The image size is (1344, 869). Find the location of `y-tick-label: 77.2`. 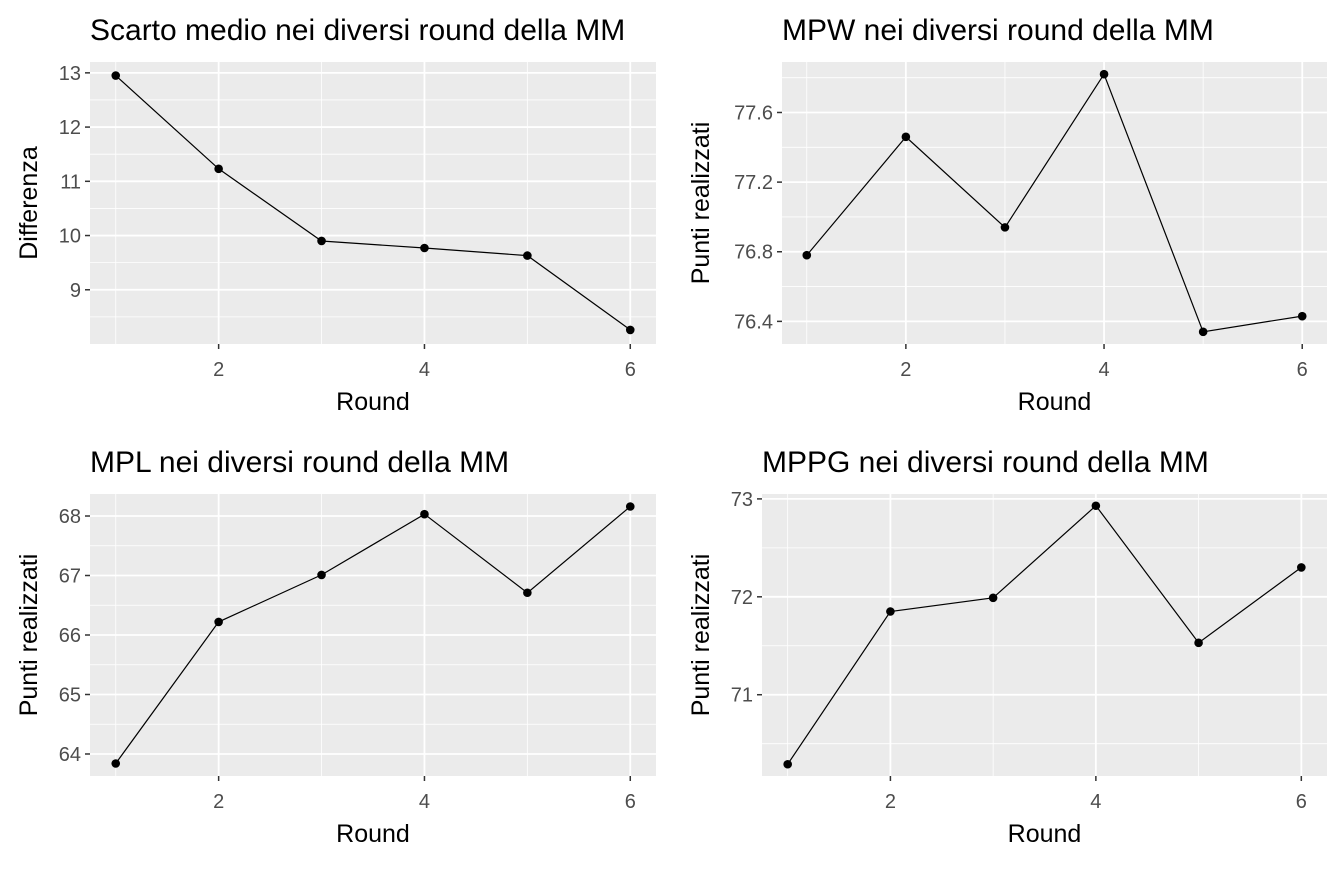

y-tick-label: 77.2 is located at coordinates (753, 183).